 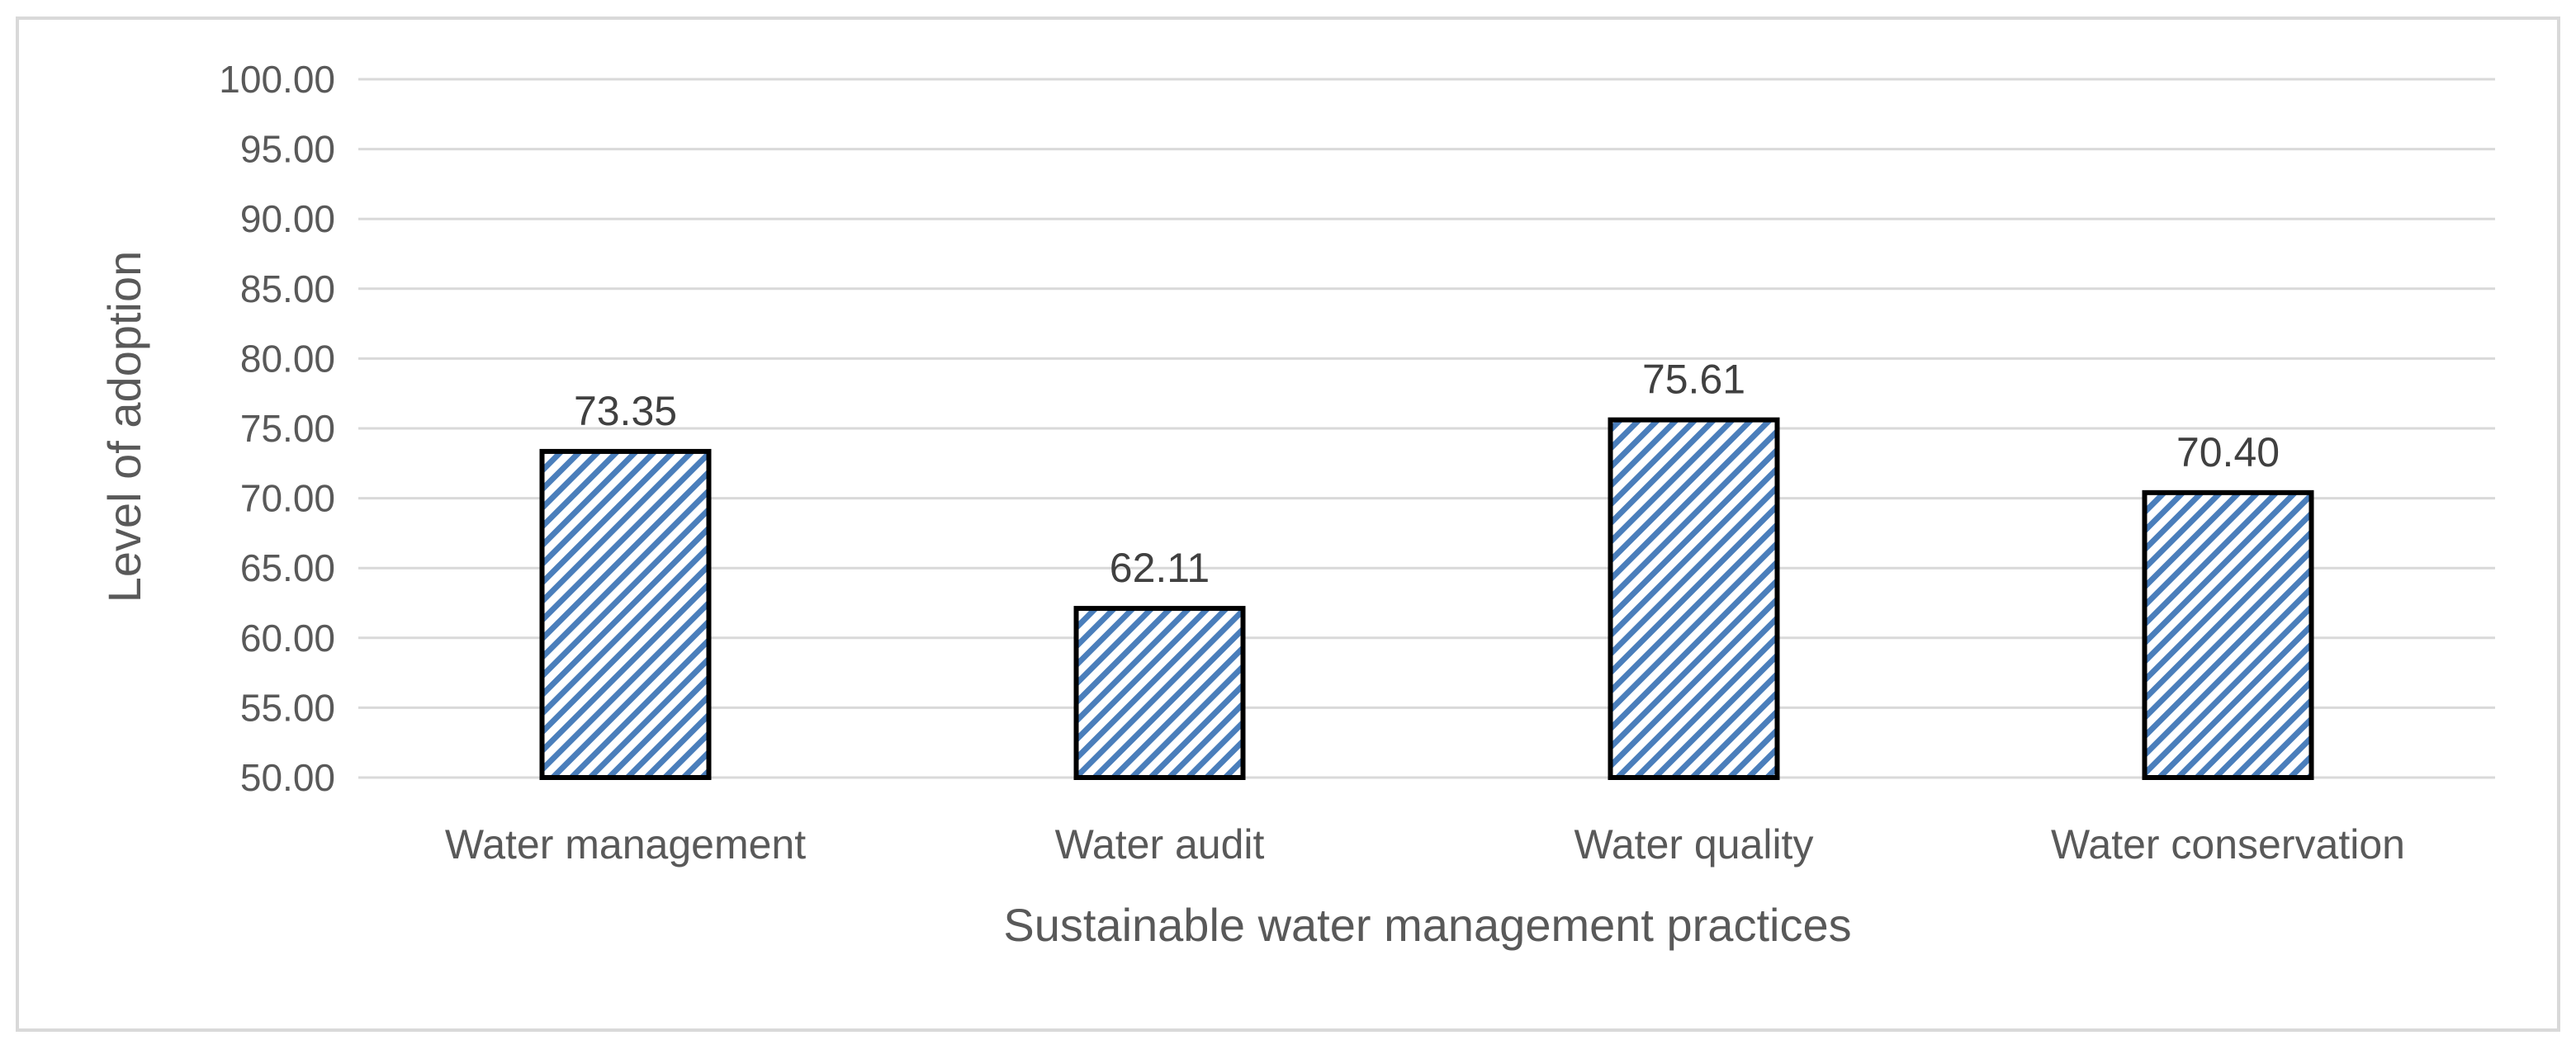 I want to click on y-tick-label: 50.00, so click(x=287, y=777).